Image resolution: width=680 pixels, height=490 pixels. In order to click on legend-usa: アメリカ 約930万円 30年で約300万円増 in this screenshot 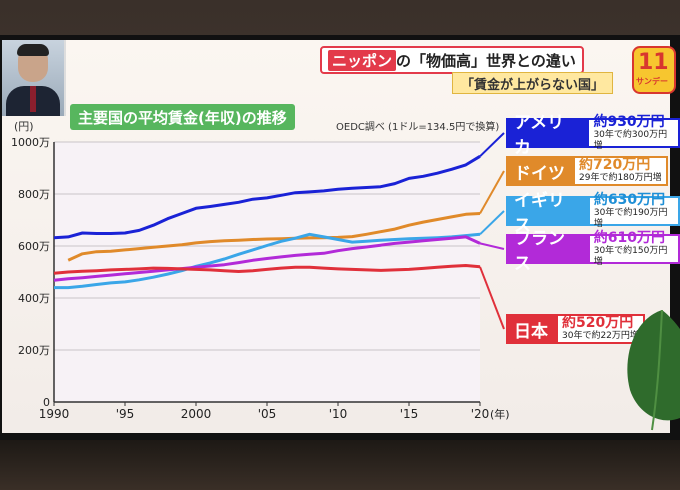, I will do `click(593, 135)`.